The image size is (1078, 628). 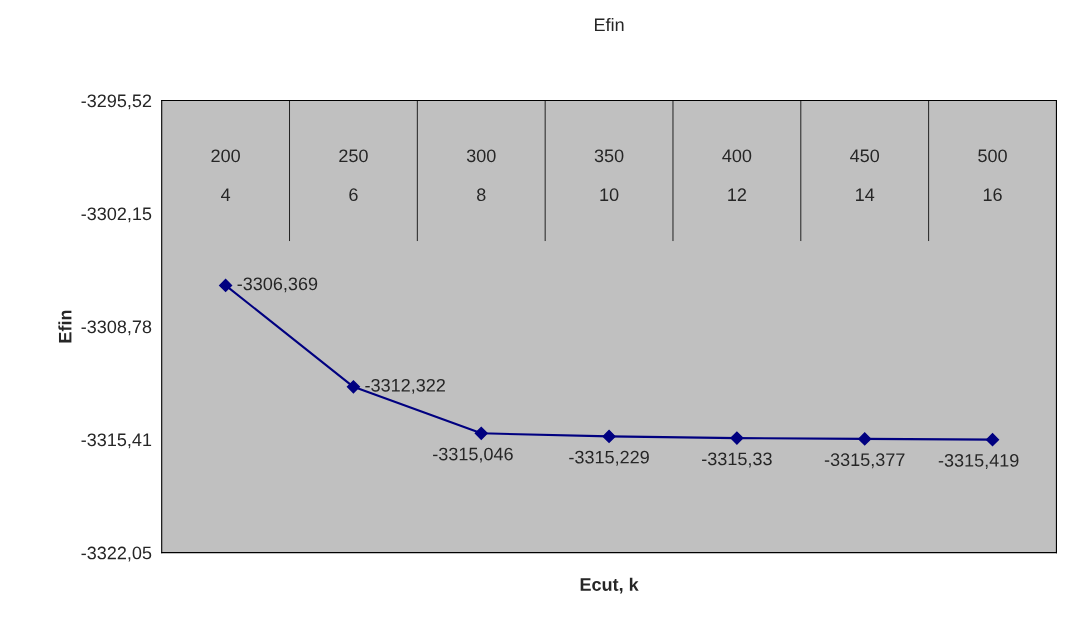 What do you see at coordinates (481, 175) in the screenshot?
I see `category-label: 300 8` at bounding box center [481, 175].